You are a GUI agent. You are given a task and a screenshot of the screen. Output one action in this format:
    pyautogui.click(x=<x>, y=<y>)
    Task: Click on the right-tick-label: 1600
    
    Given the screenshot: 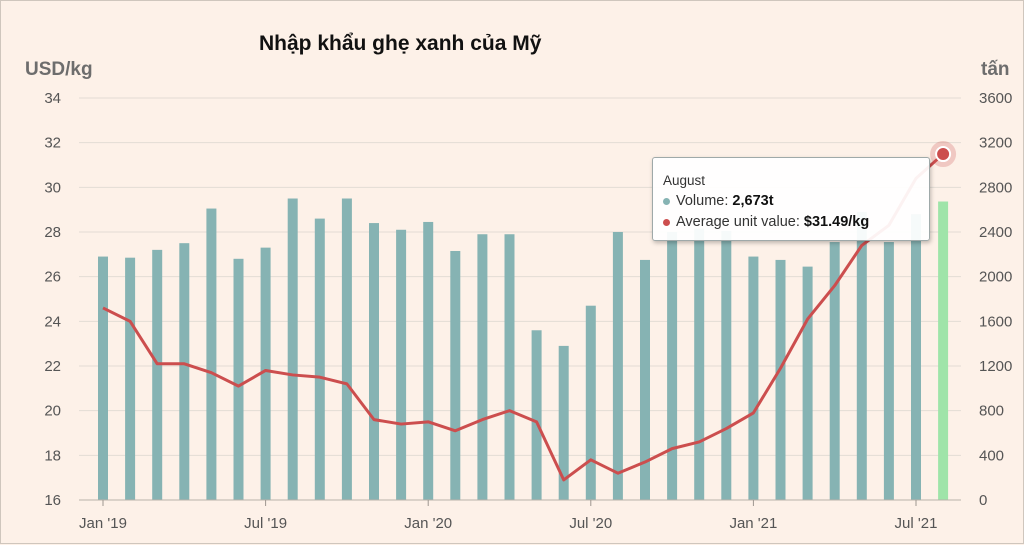 What is the action you would take?
    pyautogui.click(x=995, y=321)
    